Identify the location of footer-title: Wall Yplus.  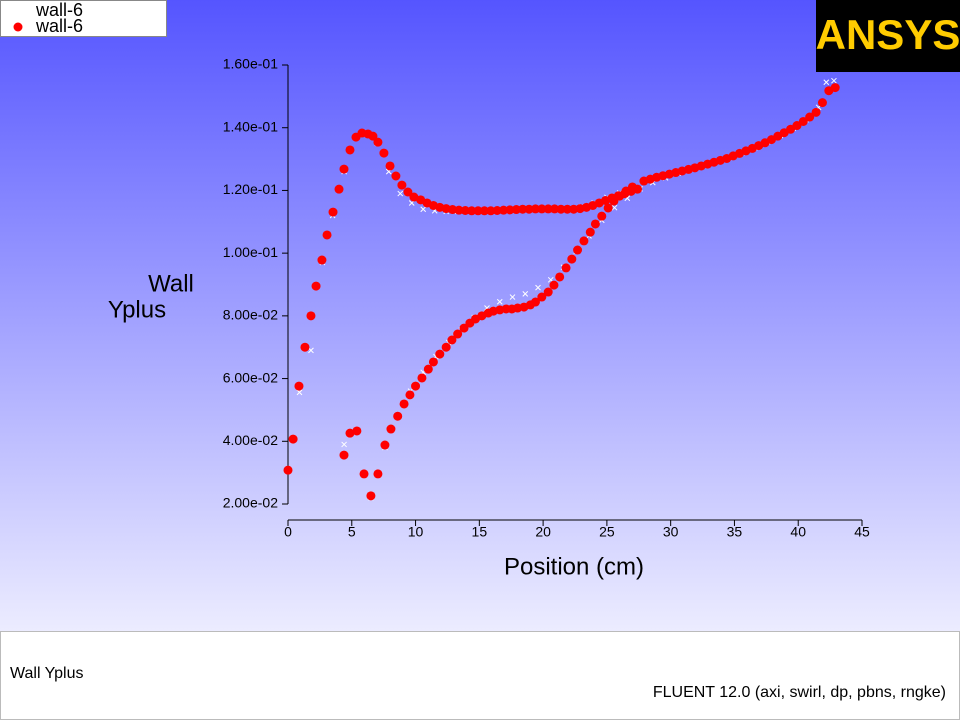
(47, 673).